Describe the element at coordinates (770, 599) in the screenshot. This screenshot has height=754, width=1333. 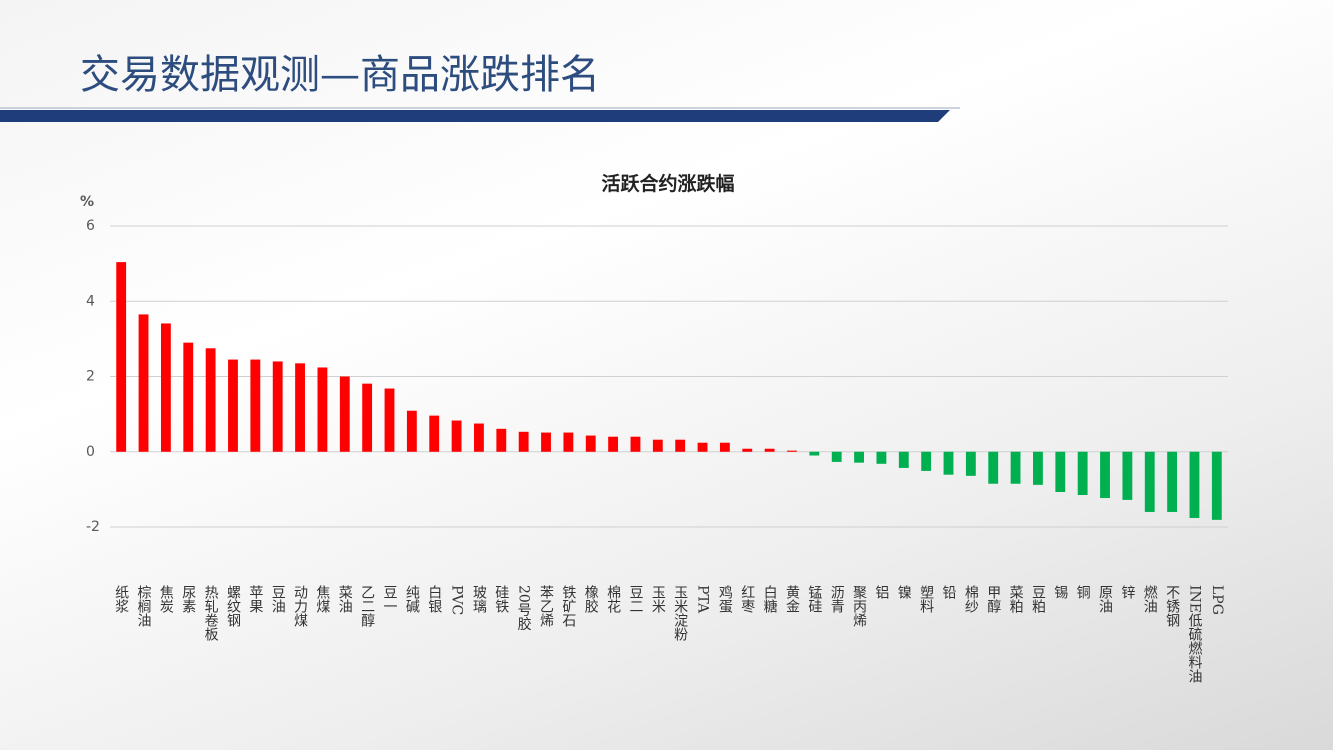
I see `x-tick-label: 白糖` at that location.